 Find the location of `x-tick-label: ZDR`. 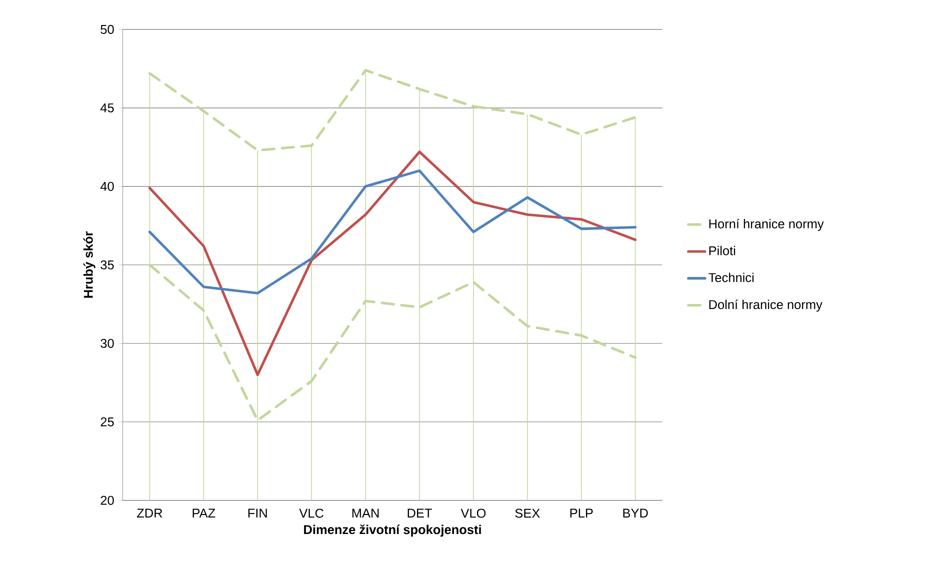

x-tick-label: ZDR is located at coordinates (149, 513).